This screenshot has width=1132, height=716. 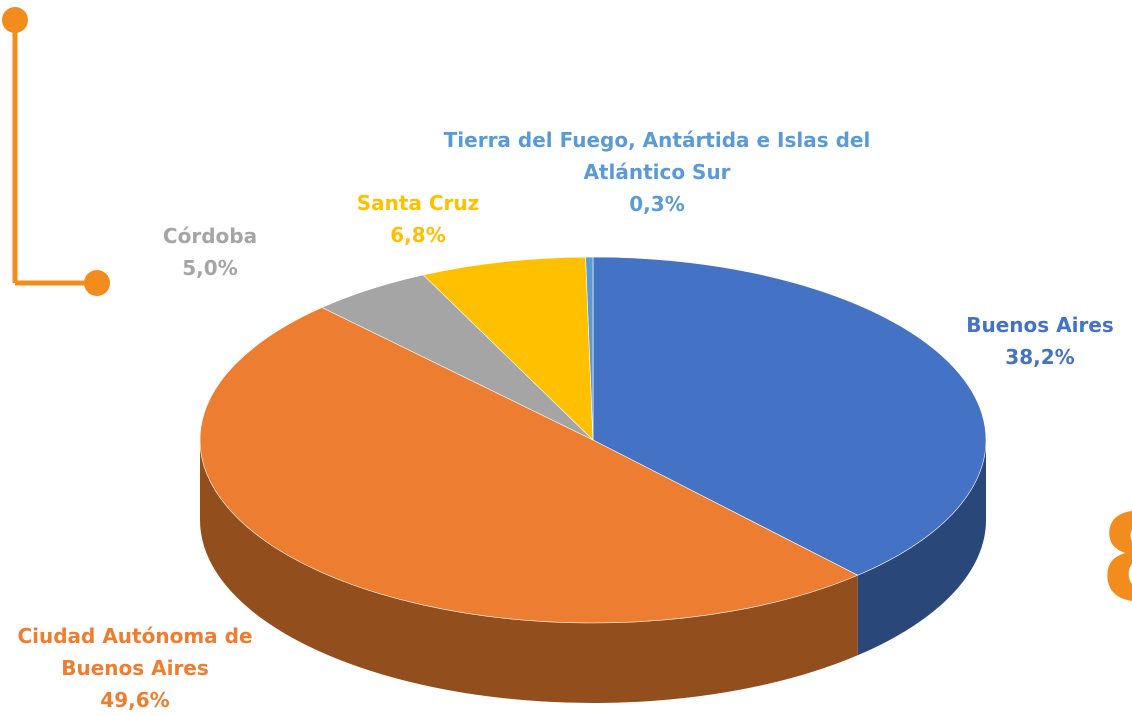 What do you see at coordinates (210, 252) in the screenshot?
I see `data-label: Córdoba 5,0%` at bounding box center [210, 252].